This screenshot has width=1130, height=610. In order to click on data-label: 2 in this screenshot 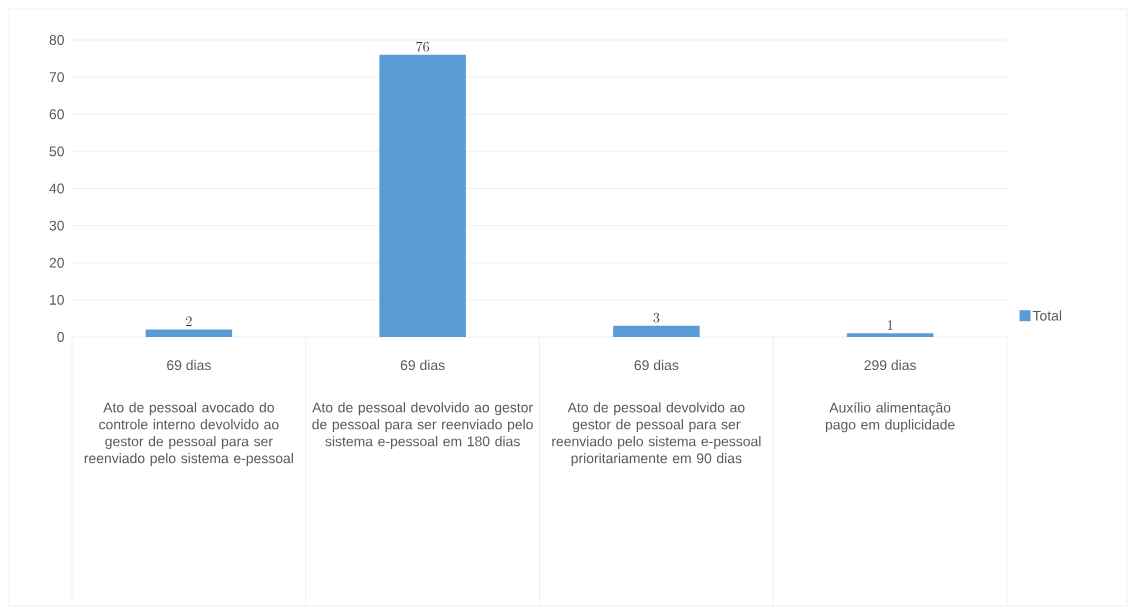, I will do `click(189, 321)`.